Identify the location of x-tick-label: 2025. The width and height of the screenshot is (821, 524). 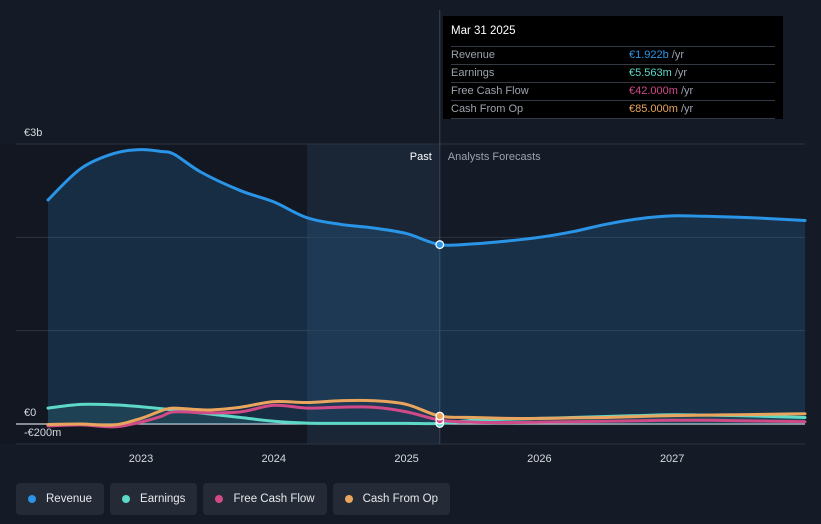
(406, 459).